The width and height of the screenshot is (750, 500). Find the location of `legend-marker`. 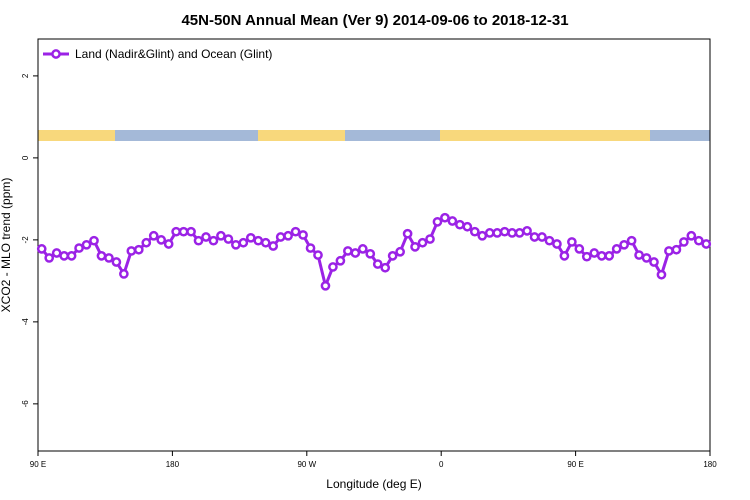

legend-marker is located at coordinates (56, 54).